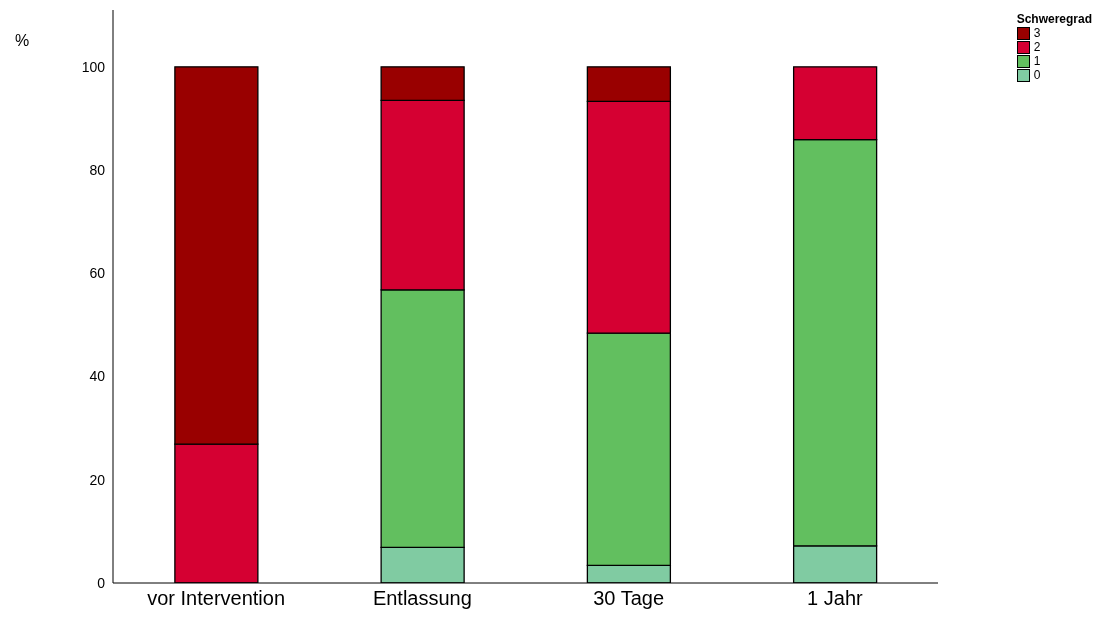  Describe the element at coordinates (97, 376) in the screenshot. I see `y-tick-label: 40` at that location.